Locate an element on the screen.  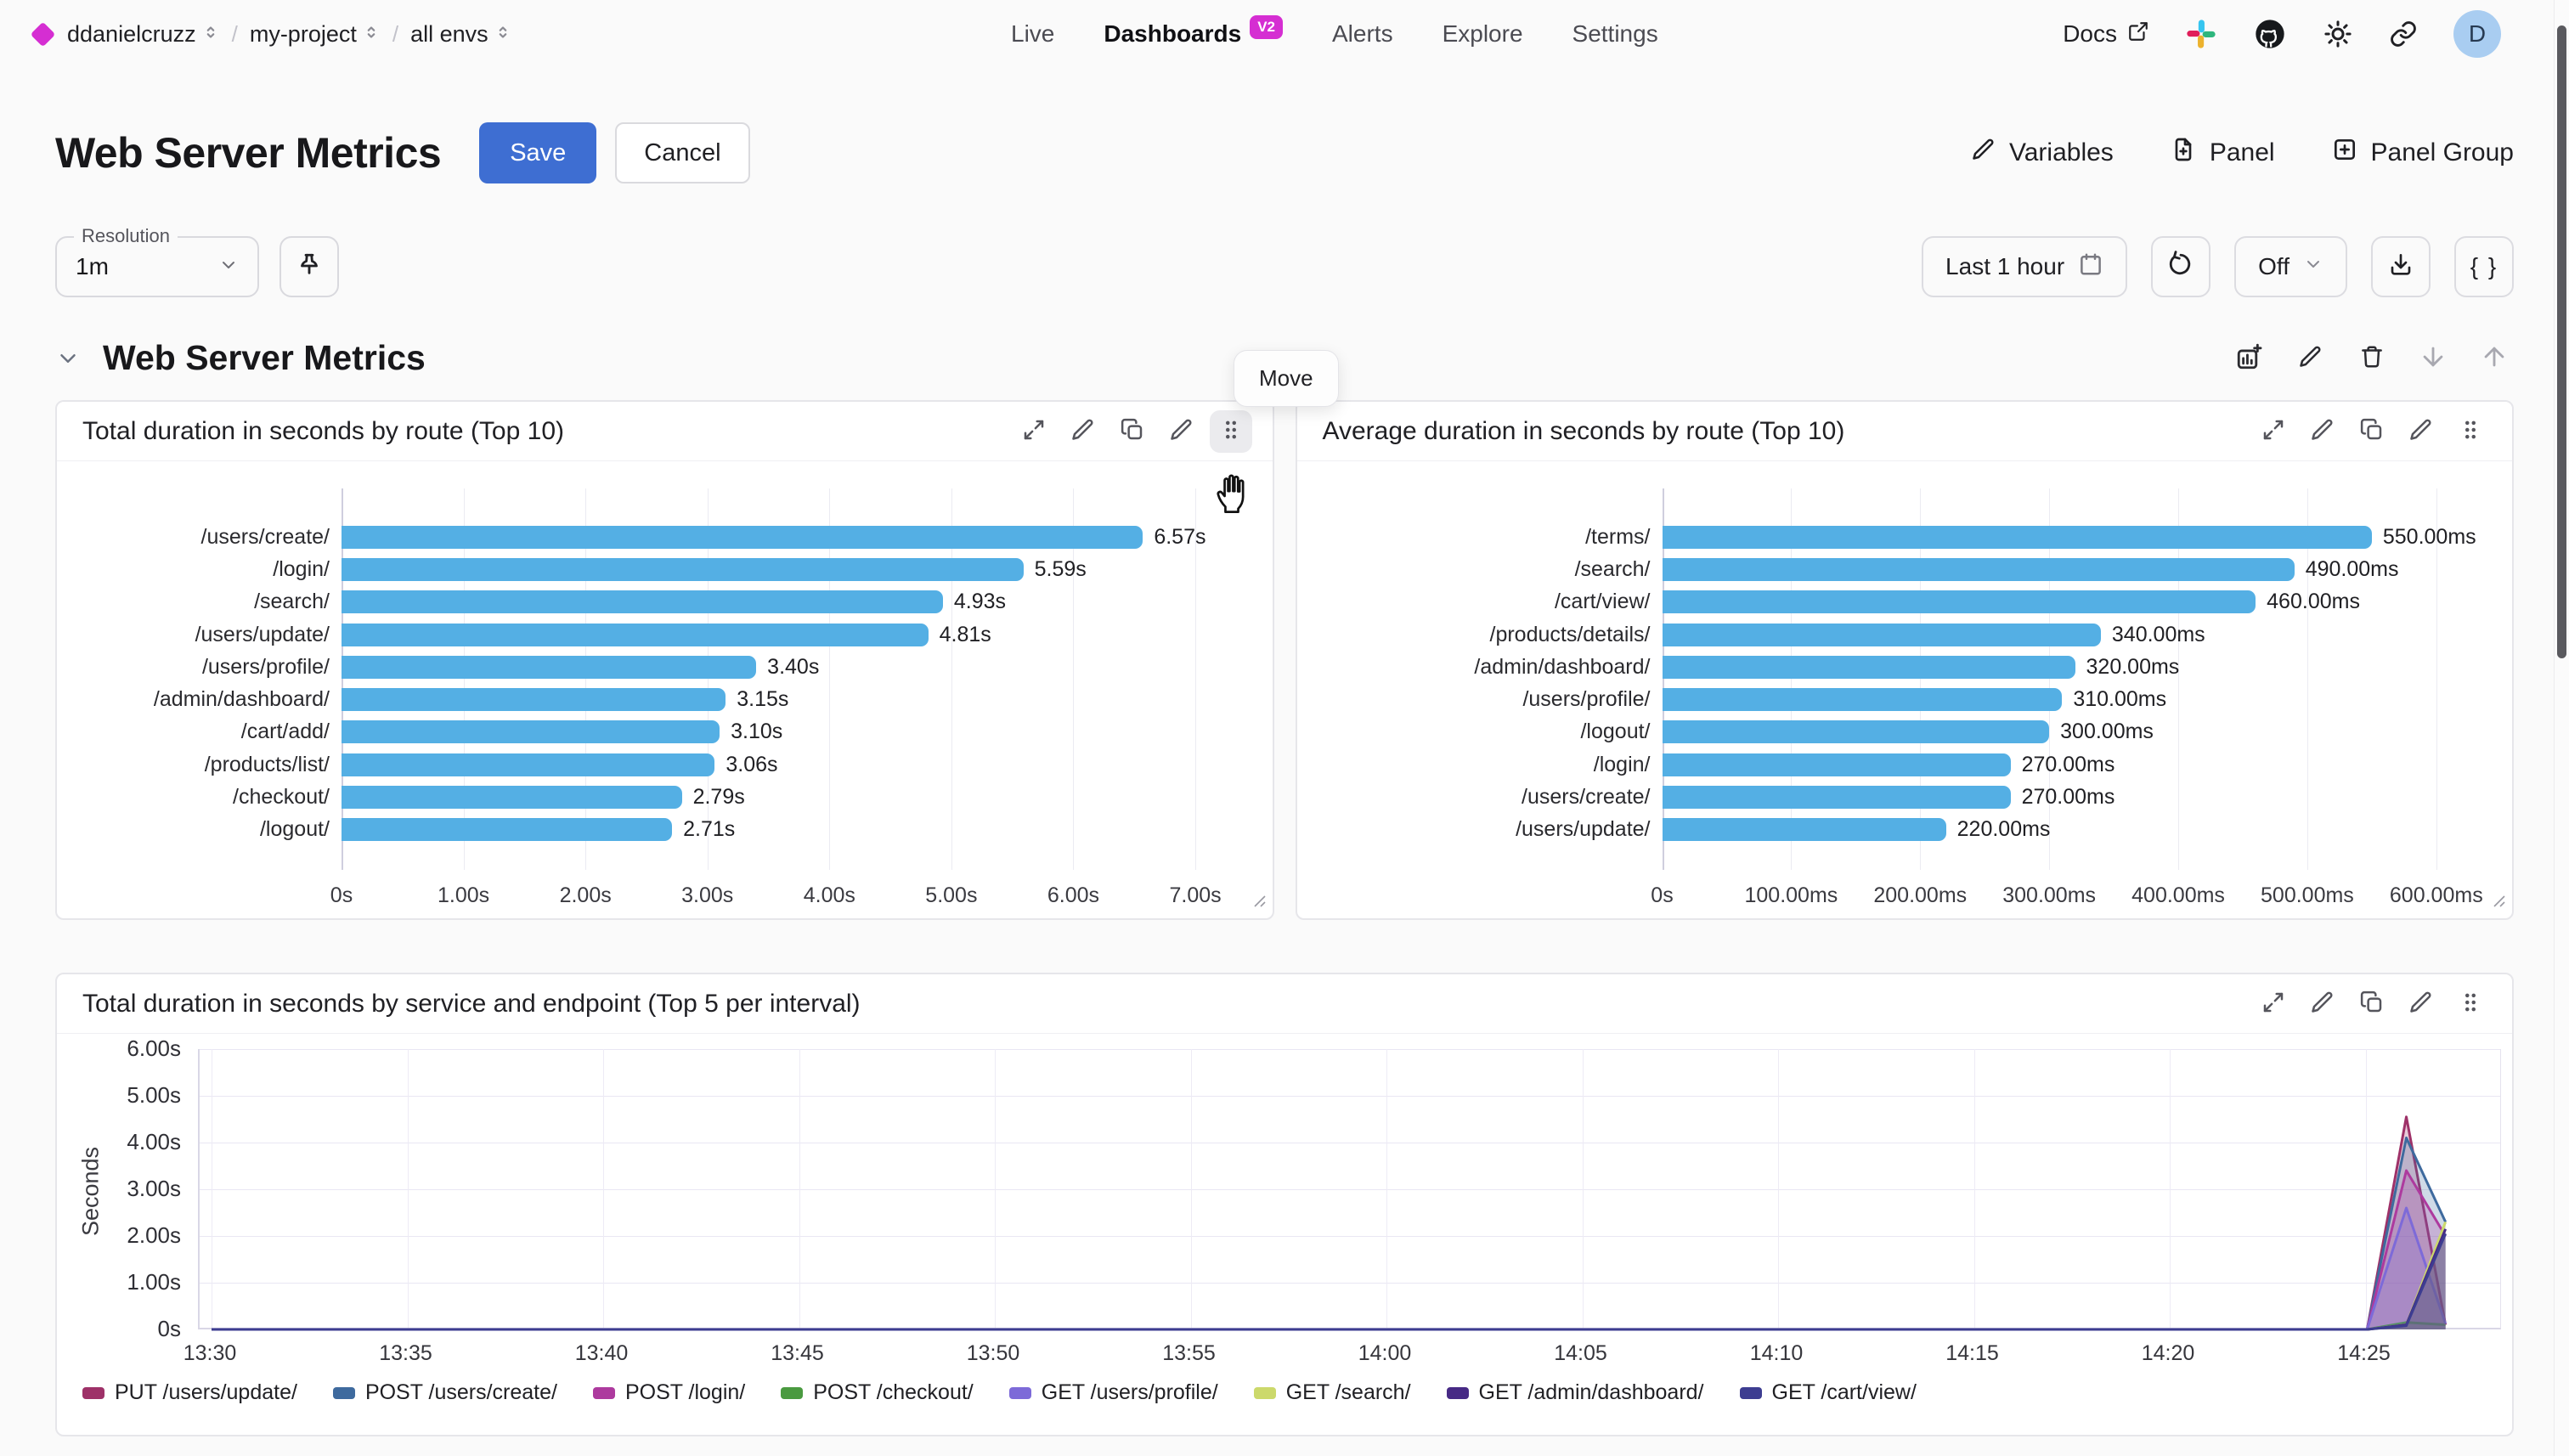
panel-group-button: Panel Group is located at coordinates (2423, 153).